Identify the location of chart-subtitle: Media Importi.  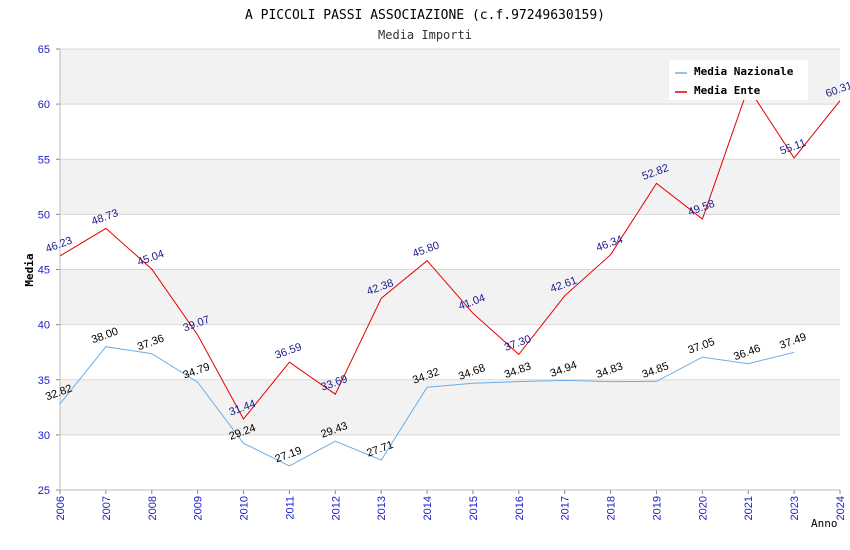
(425, 35).